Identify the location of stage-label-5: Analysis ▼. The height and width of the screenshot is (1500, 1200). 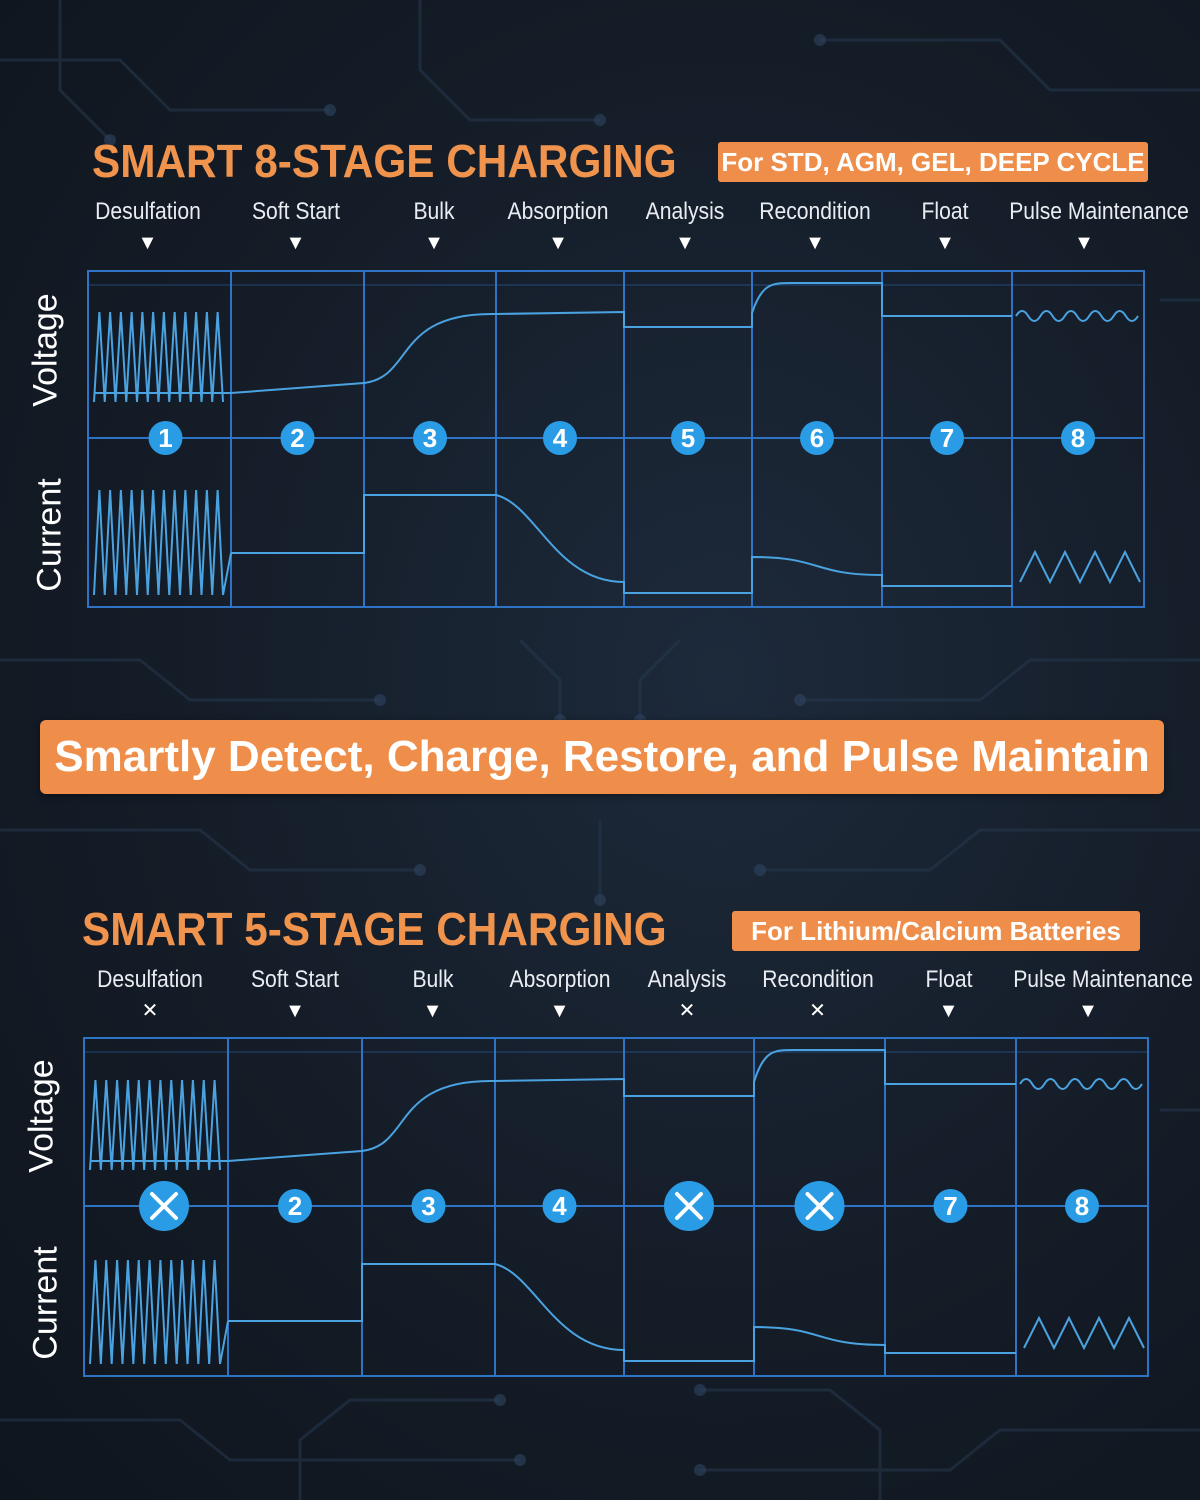
(685, 227).